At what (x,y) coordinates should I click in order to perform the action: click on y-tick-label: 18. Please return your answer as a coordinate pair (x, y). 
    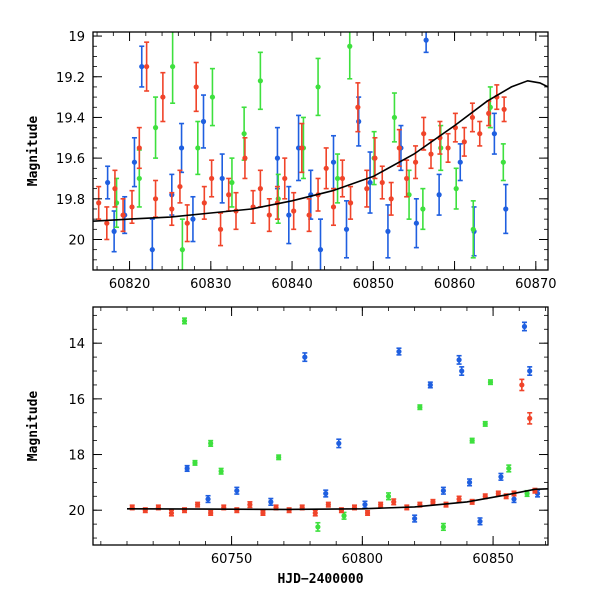
    Looking at the image, I should click on (76, 456).